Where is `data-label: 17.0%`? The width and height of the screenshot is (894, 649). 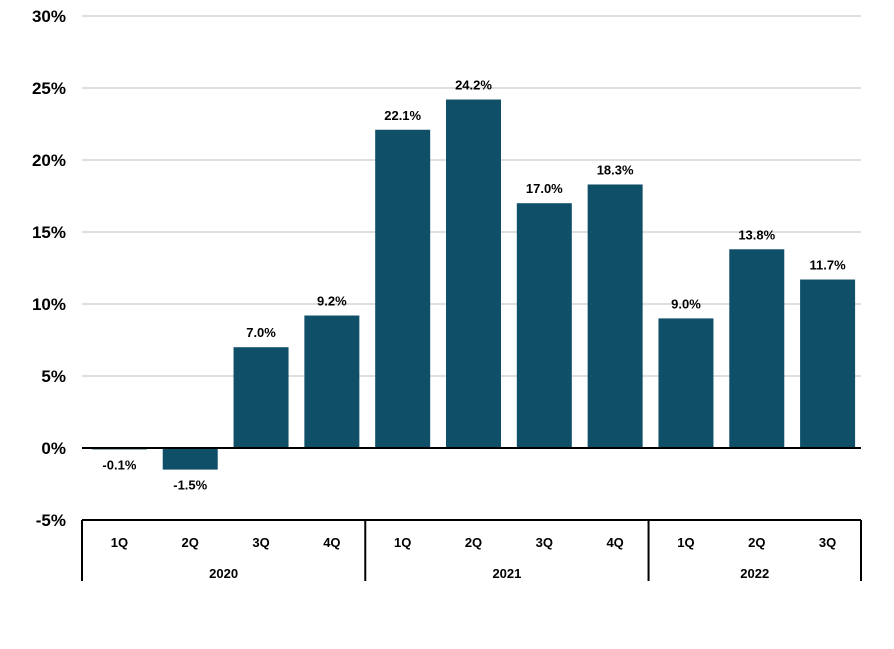
data-label: 17.0% is located at coordinates (544, 188).